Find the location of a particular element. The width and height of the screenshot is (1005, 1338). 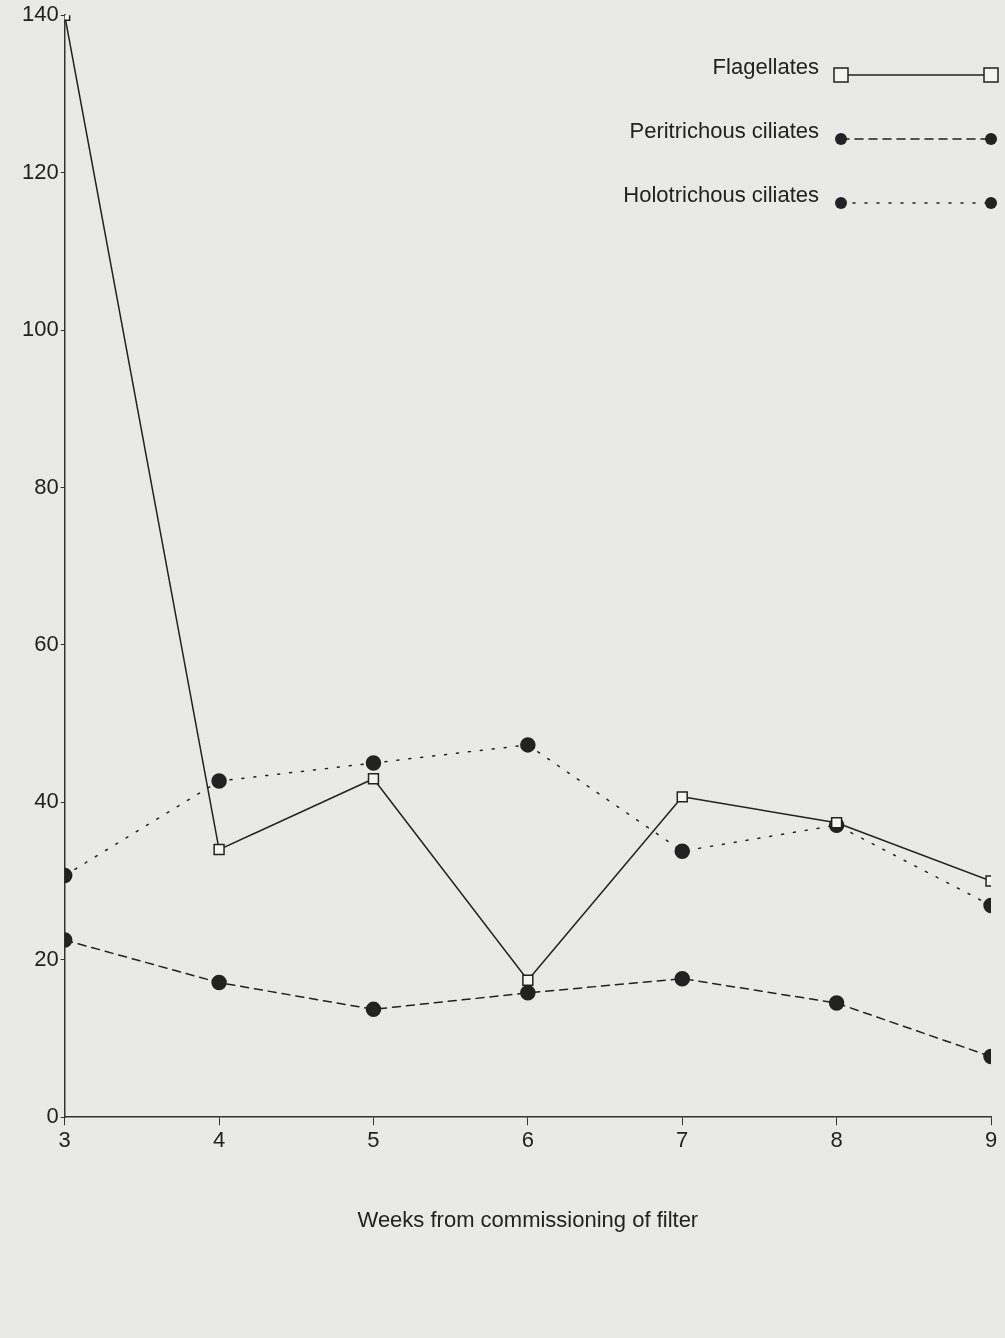

x-tick-label: 4 is located at coordinates (219, 1140).